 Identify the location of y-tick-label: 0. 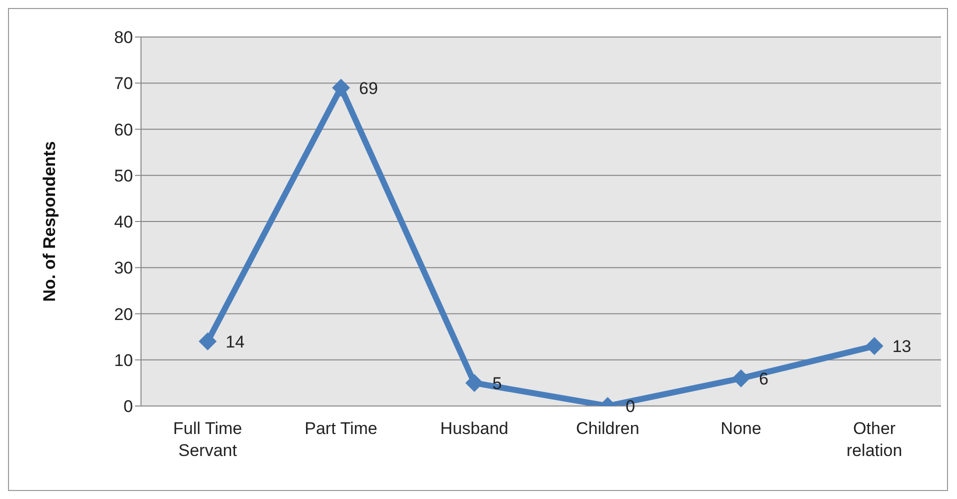
(128, 406).